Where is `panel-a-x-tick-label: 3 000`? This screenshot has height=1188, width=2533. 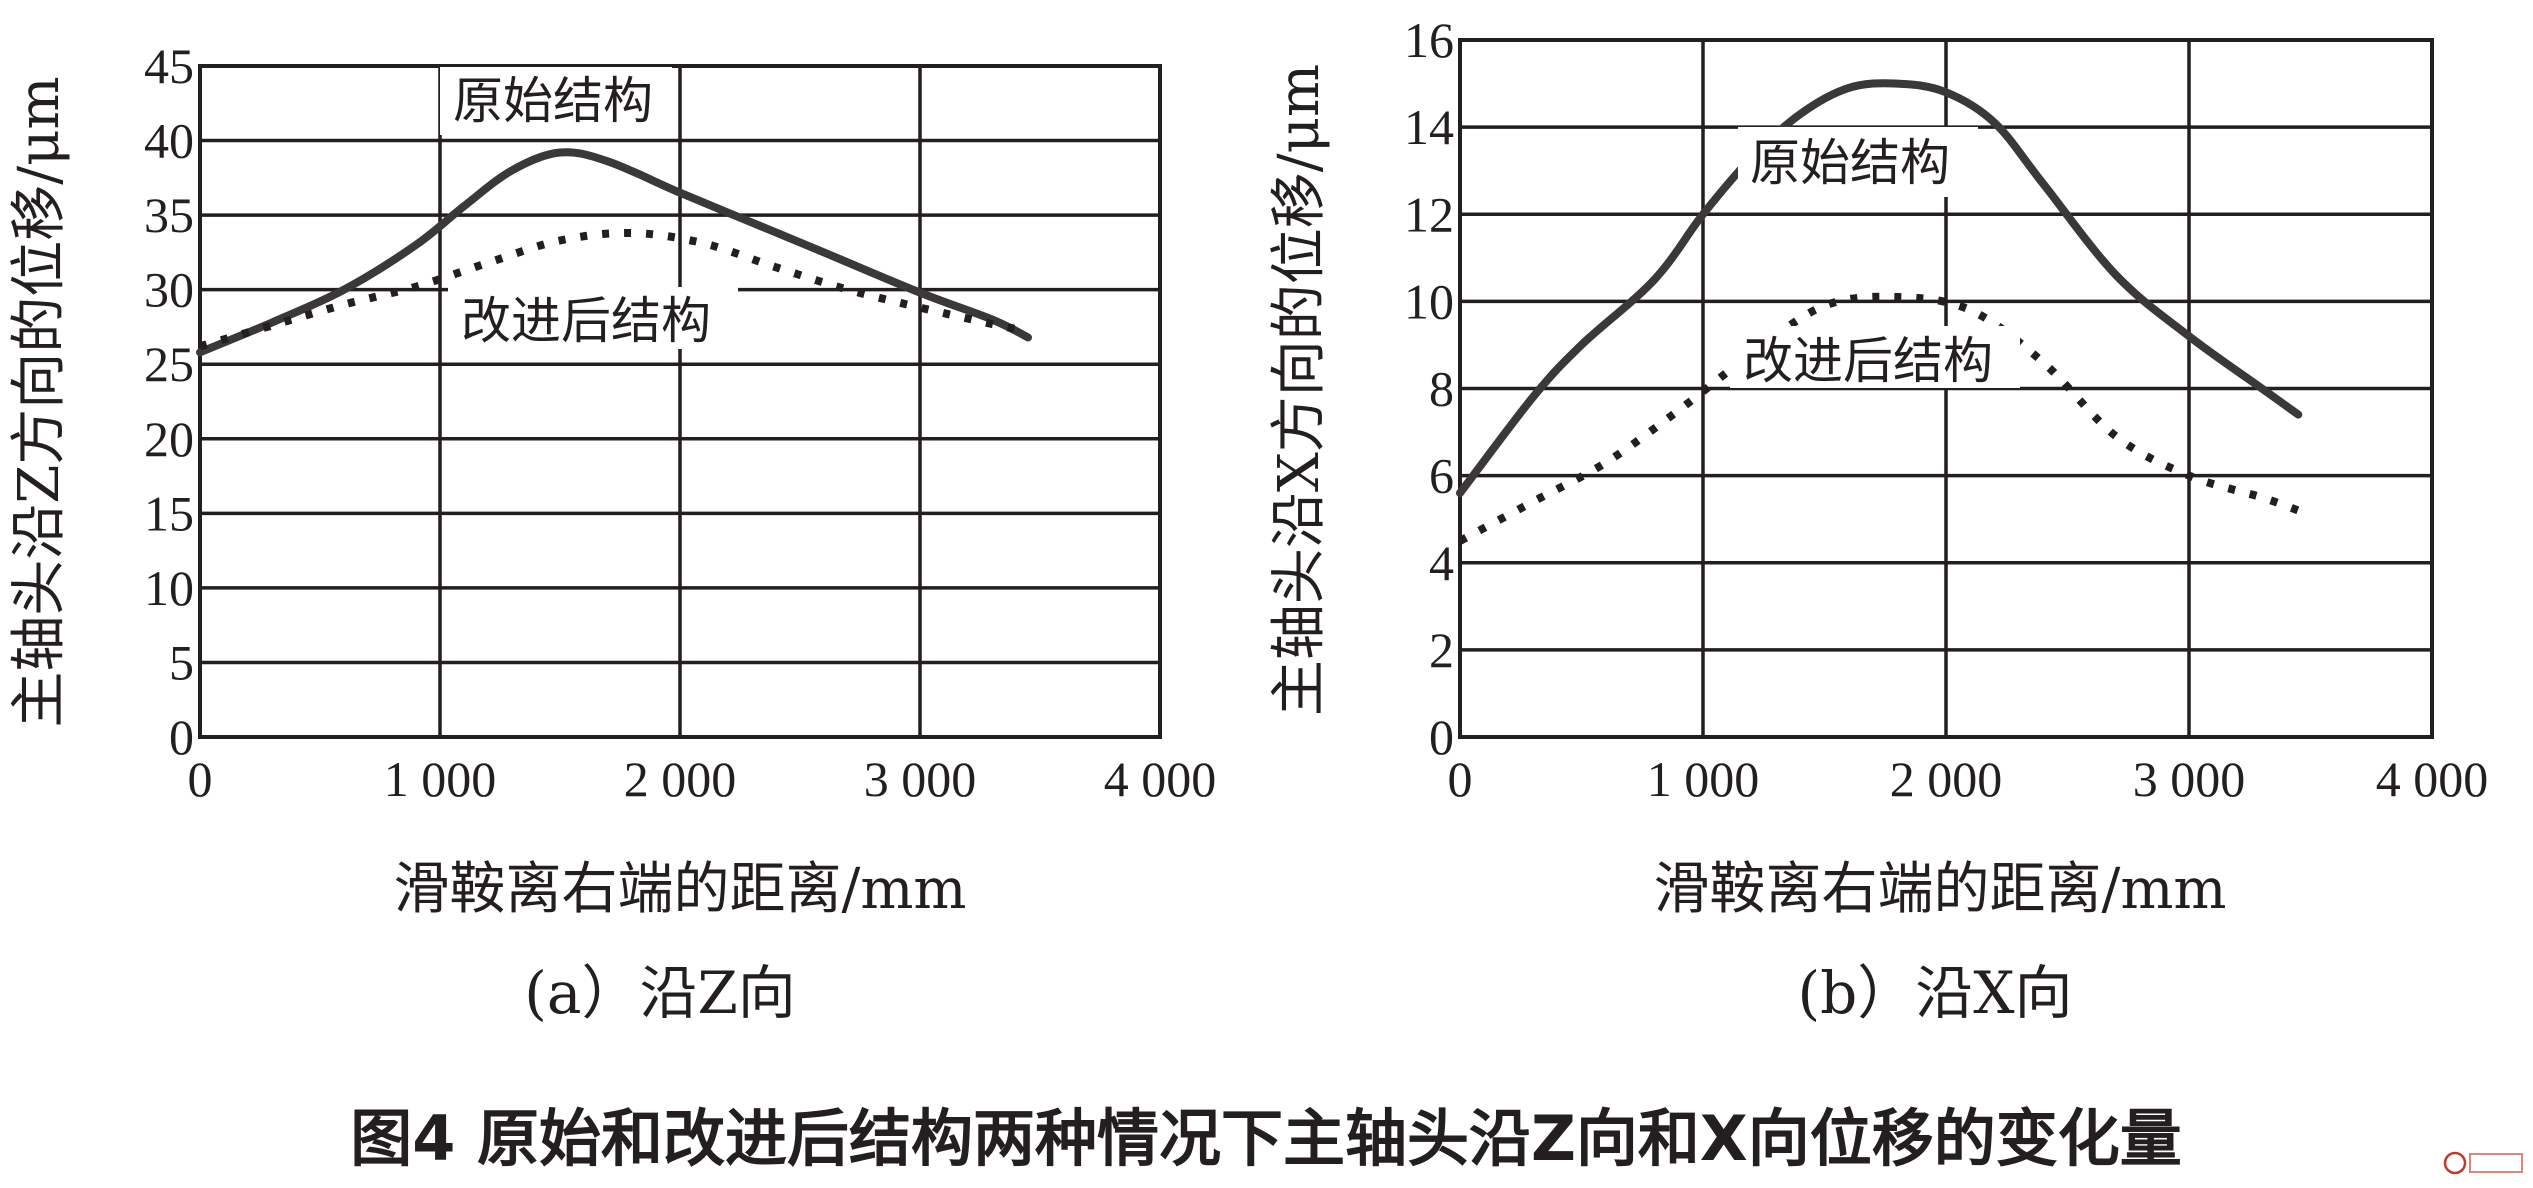
panel-a-x-tick-label: 3 000 is located at coordinates (920, 779).